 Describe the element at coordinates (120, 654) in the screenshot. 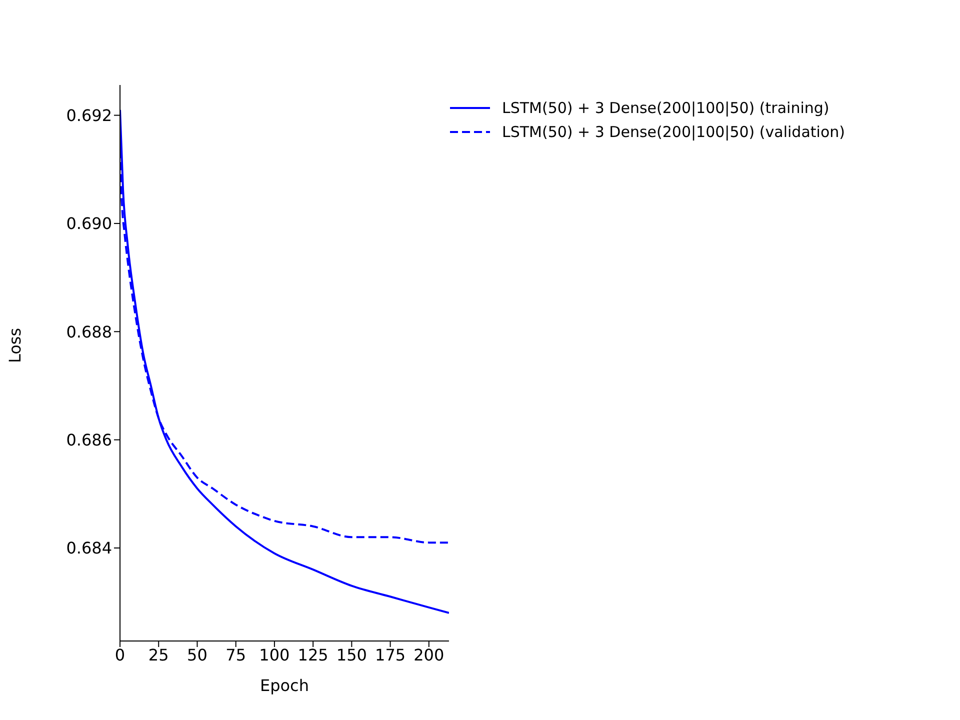

I see `x-tick-label: 0` at that location.